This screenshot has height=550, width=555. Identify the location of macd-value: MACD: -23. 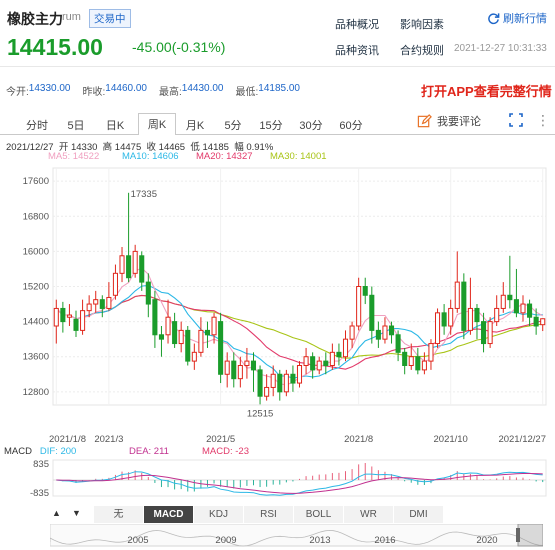
(225, 451).